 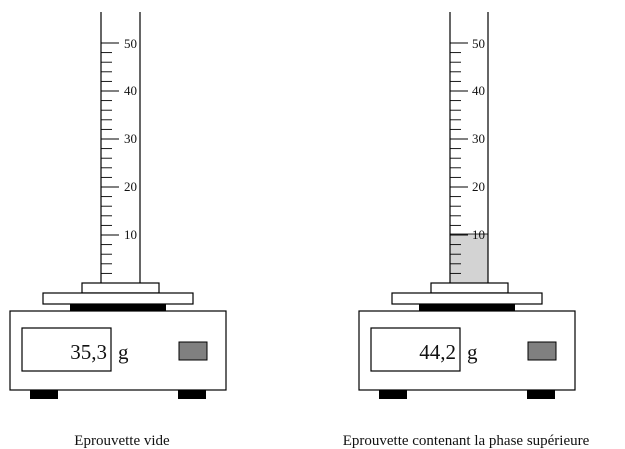 What do you see at coordinates (466, 441) in the screenshot?
I see `caption-upper-phase: Eprouvette contenant la phase supérieure` at bounding box center [466, 441].